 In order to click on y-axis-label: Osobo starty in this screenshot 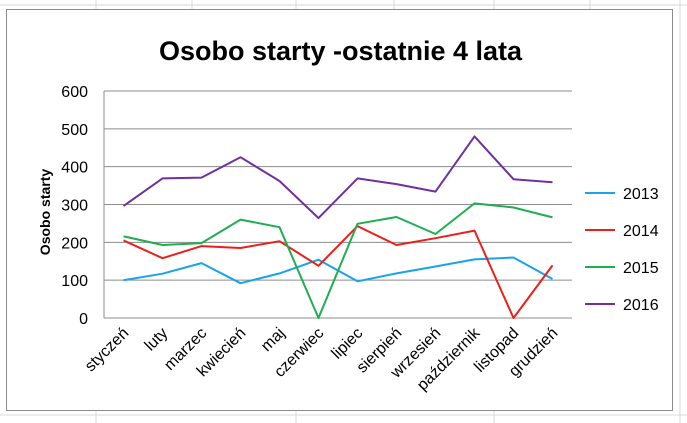, I will do `click(45, 212)`.